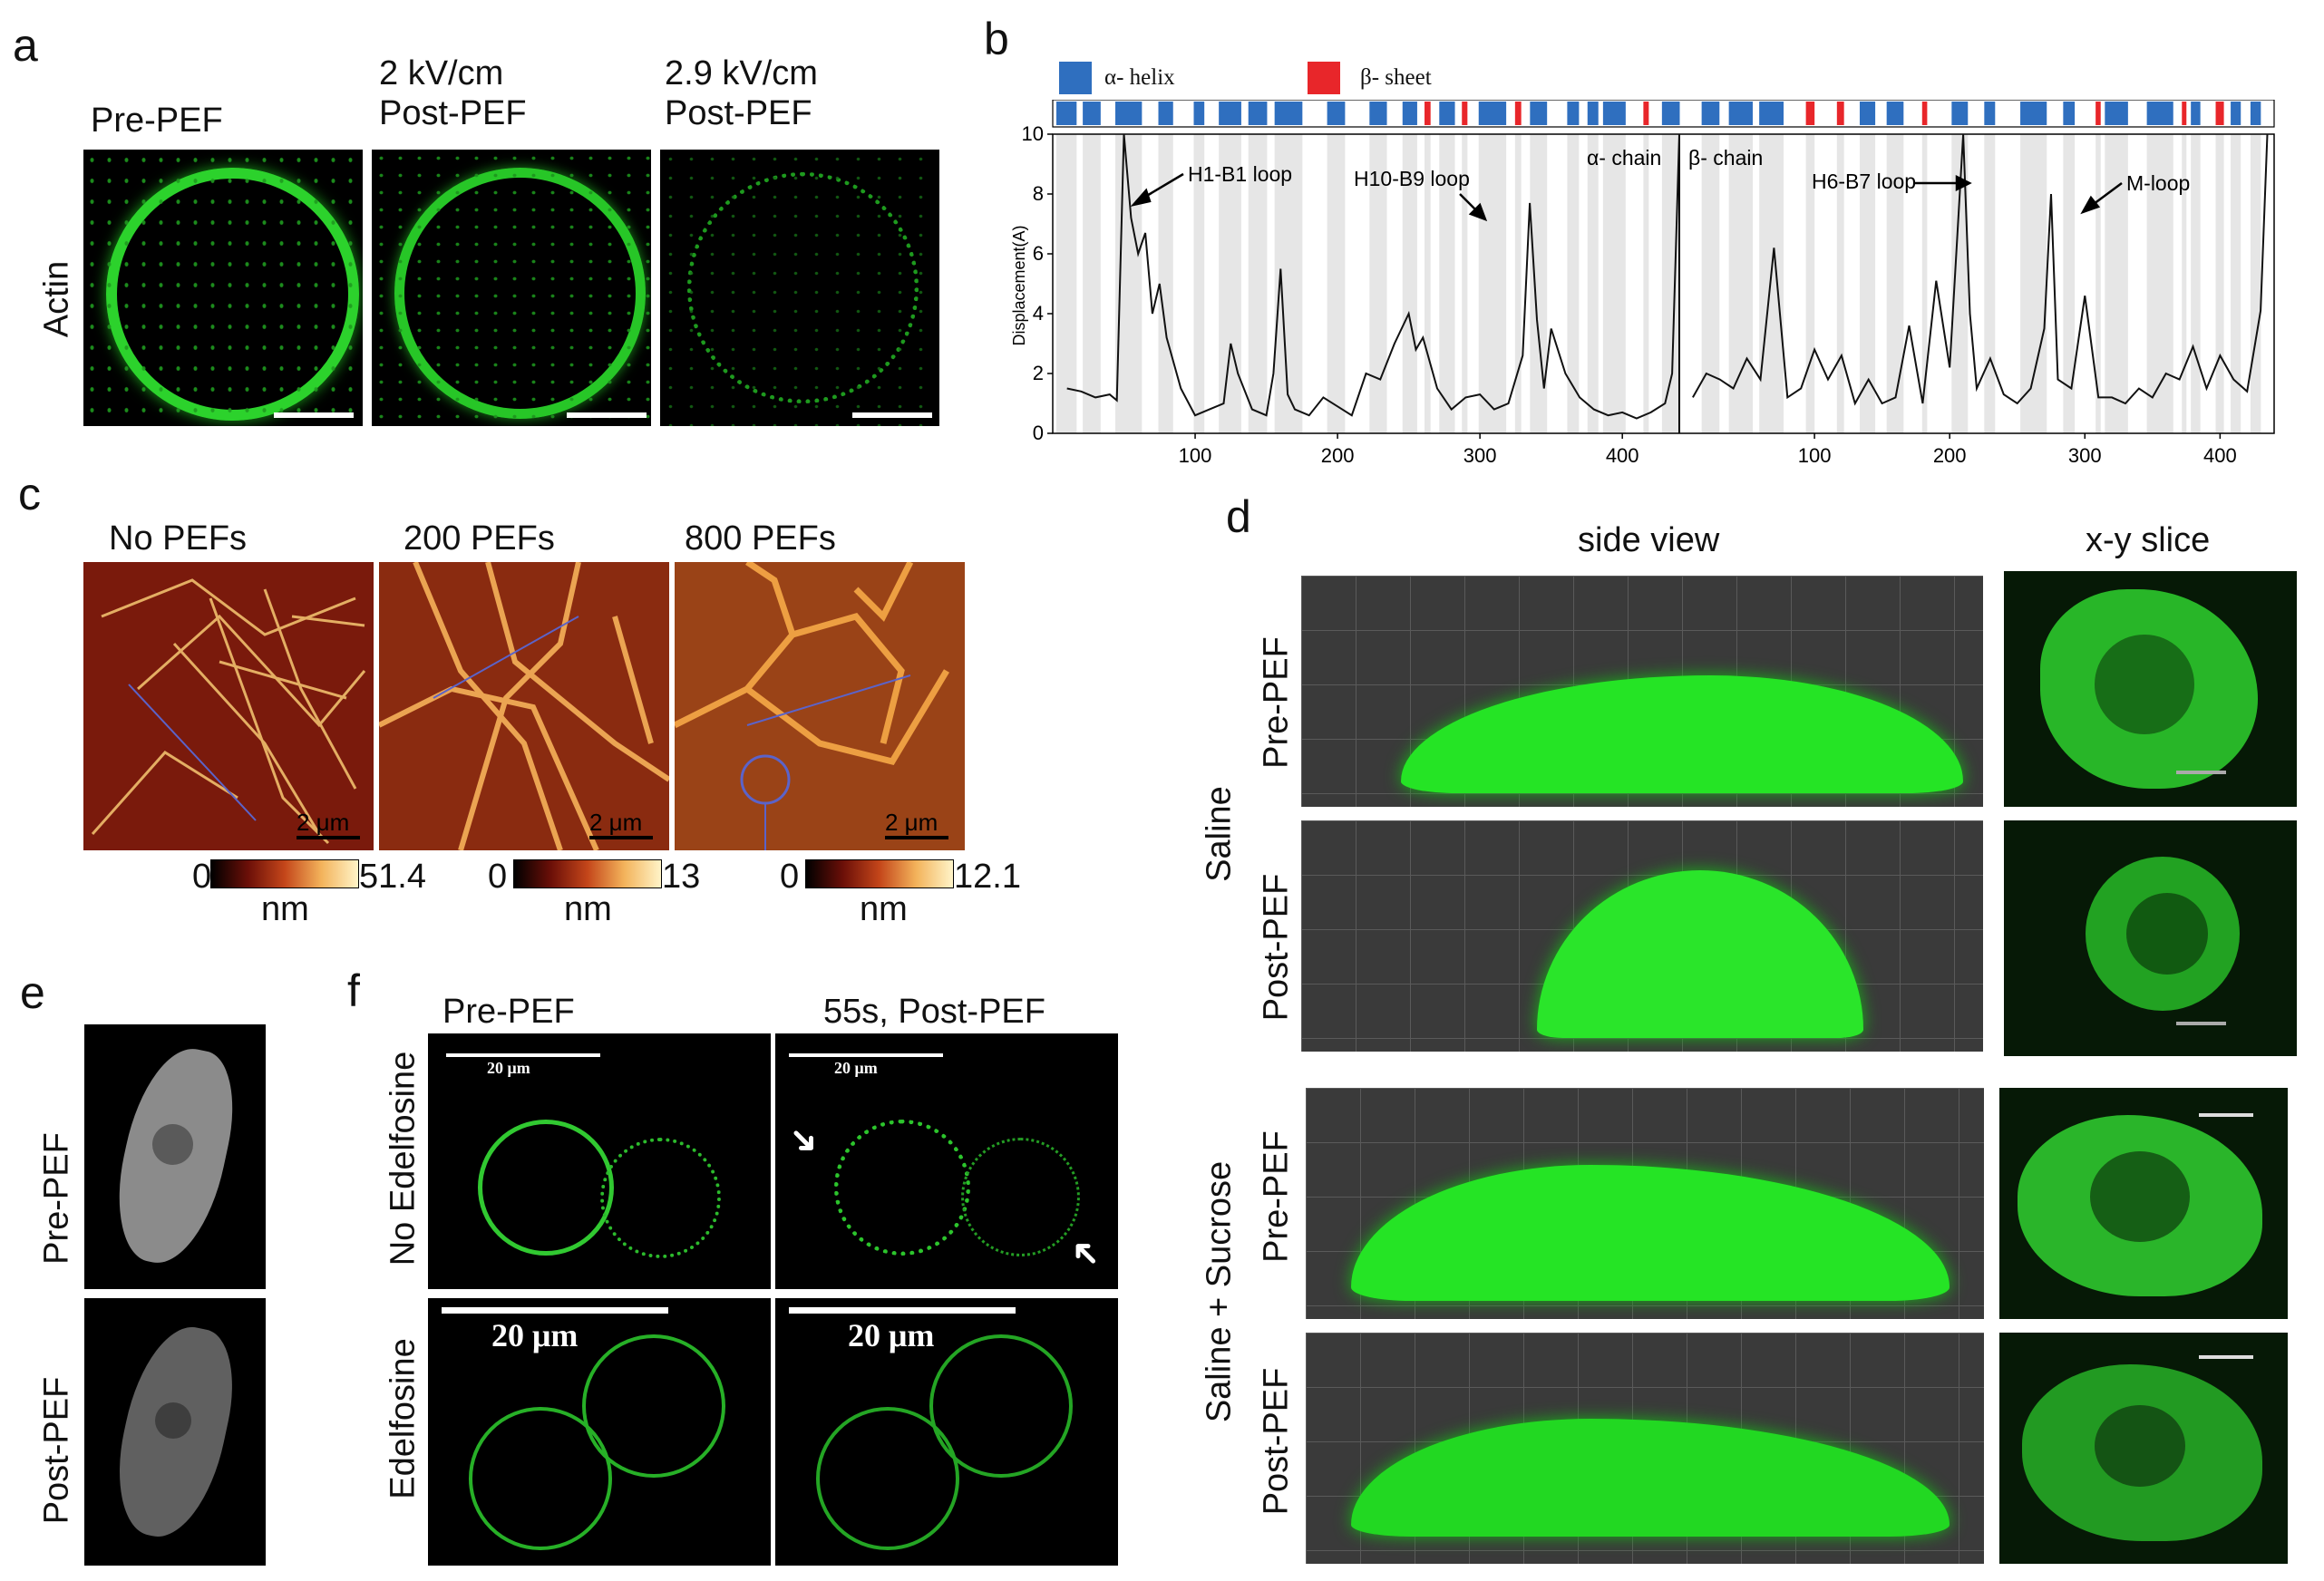 The height and width of the screenshot is (1581, 2324). What do you see at coordinates (1240, 174) in the screenshot?
I see `annotation-h1-b1-loop: H1-B1 loop` at bounding box center [1240, 174].